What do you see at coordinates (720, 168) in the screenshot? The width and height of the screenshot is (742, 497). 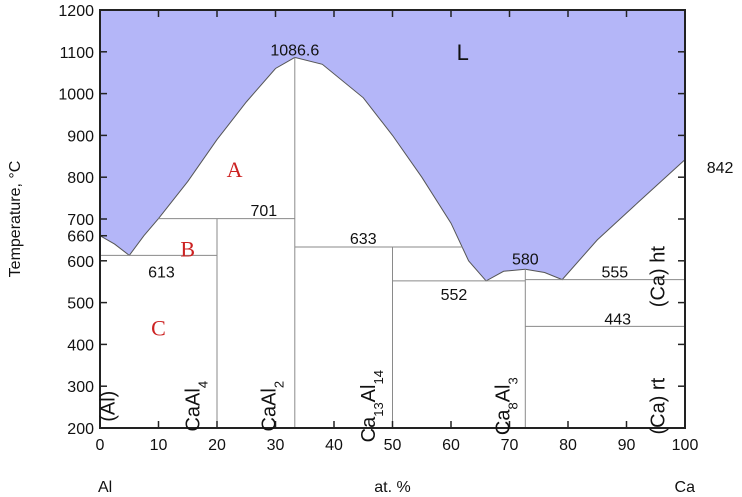 I see `annotation-842: 842` at bounding box center [720, 168].